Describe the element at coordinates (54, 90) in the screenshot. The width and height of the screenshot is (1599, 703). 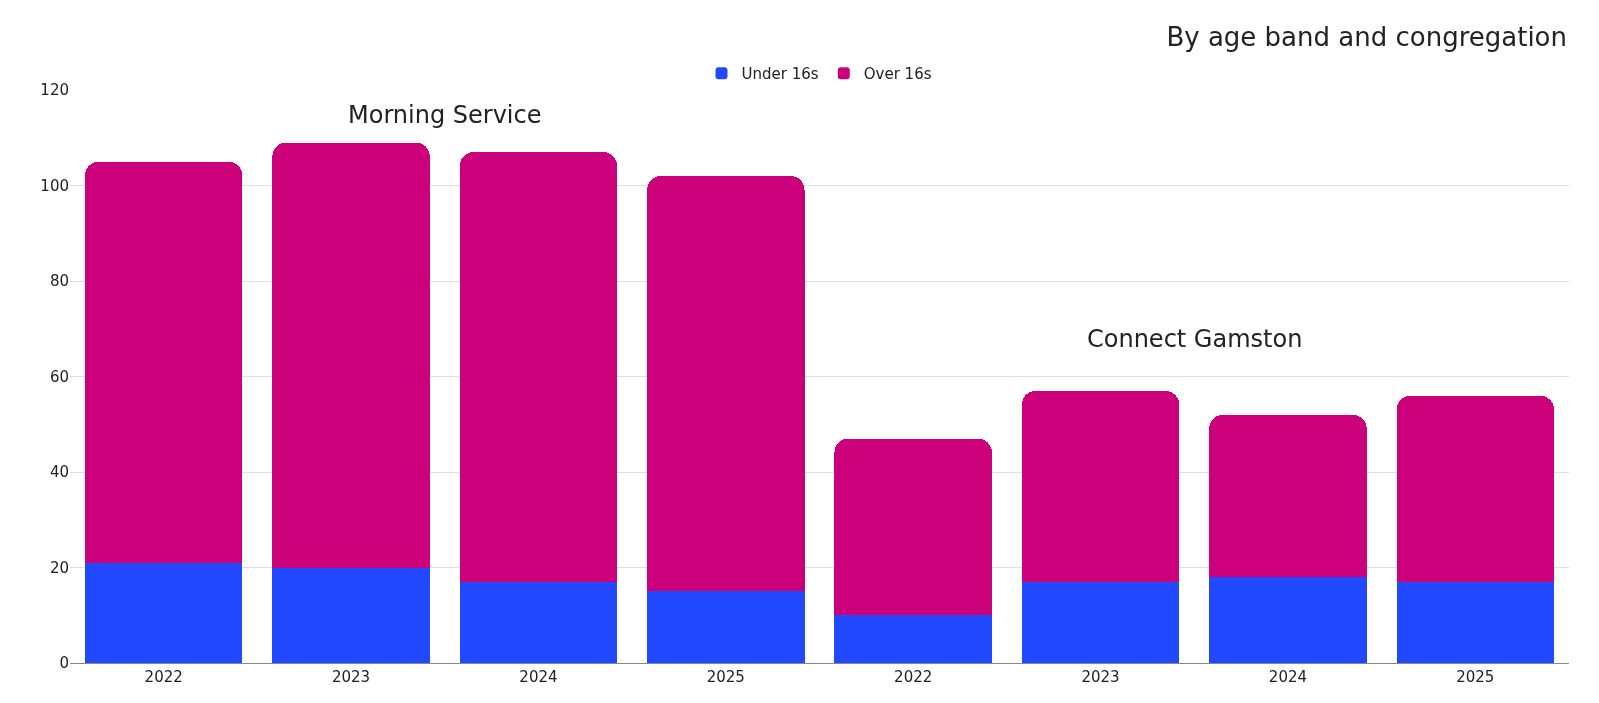
I see `y-tick-label: 120` at that location.